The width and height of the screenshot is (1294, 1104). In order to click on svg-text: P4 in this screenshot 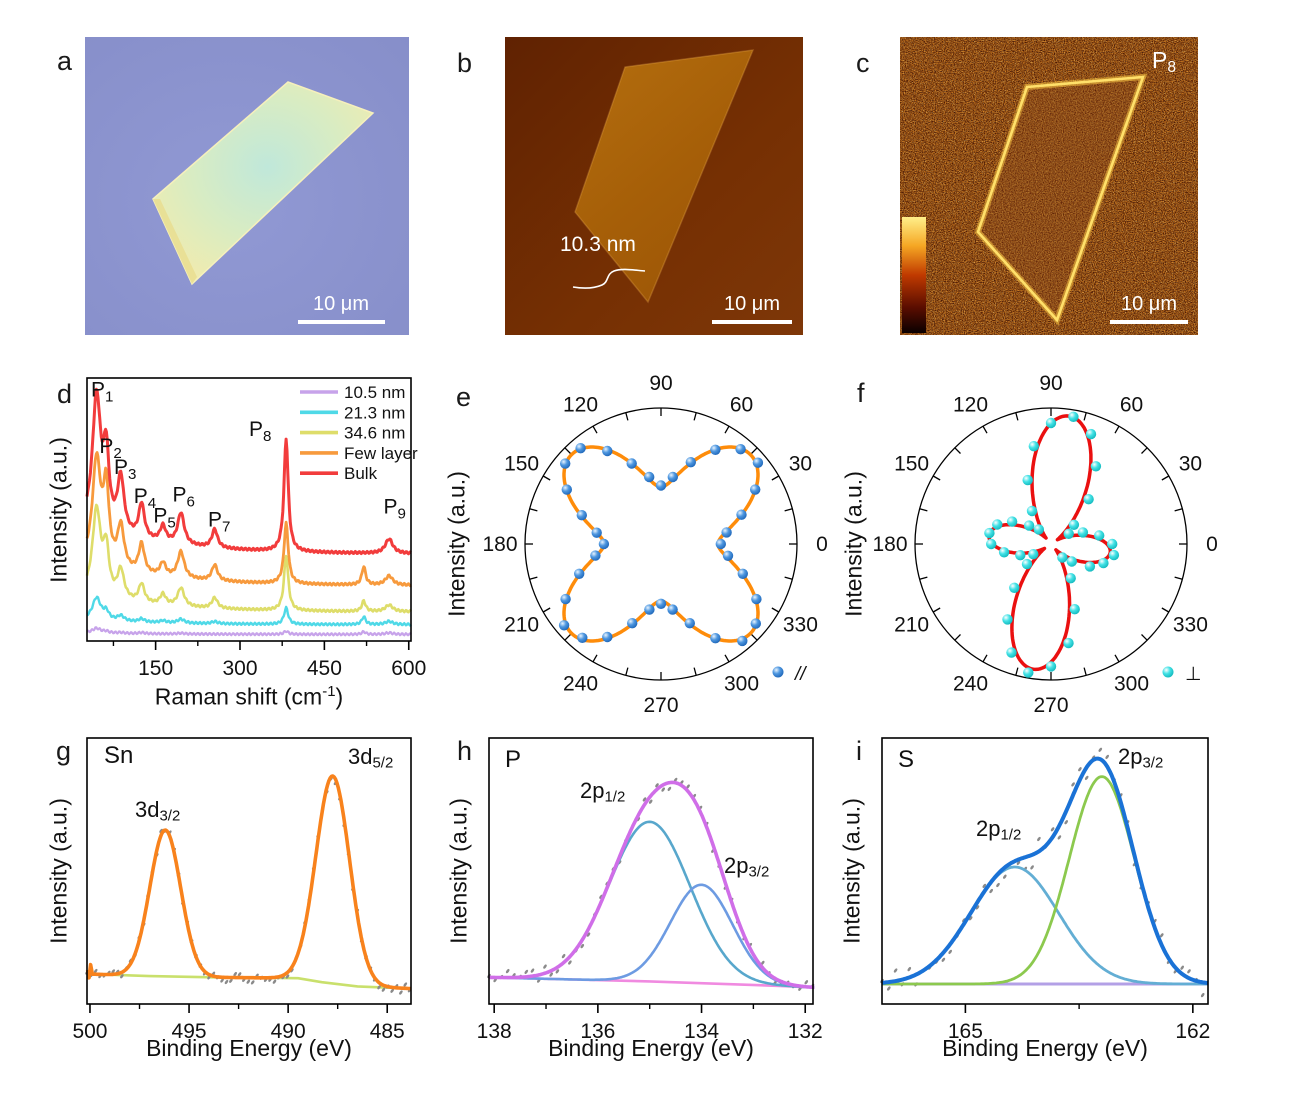, I will do `click(145, 498)`.